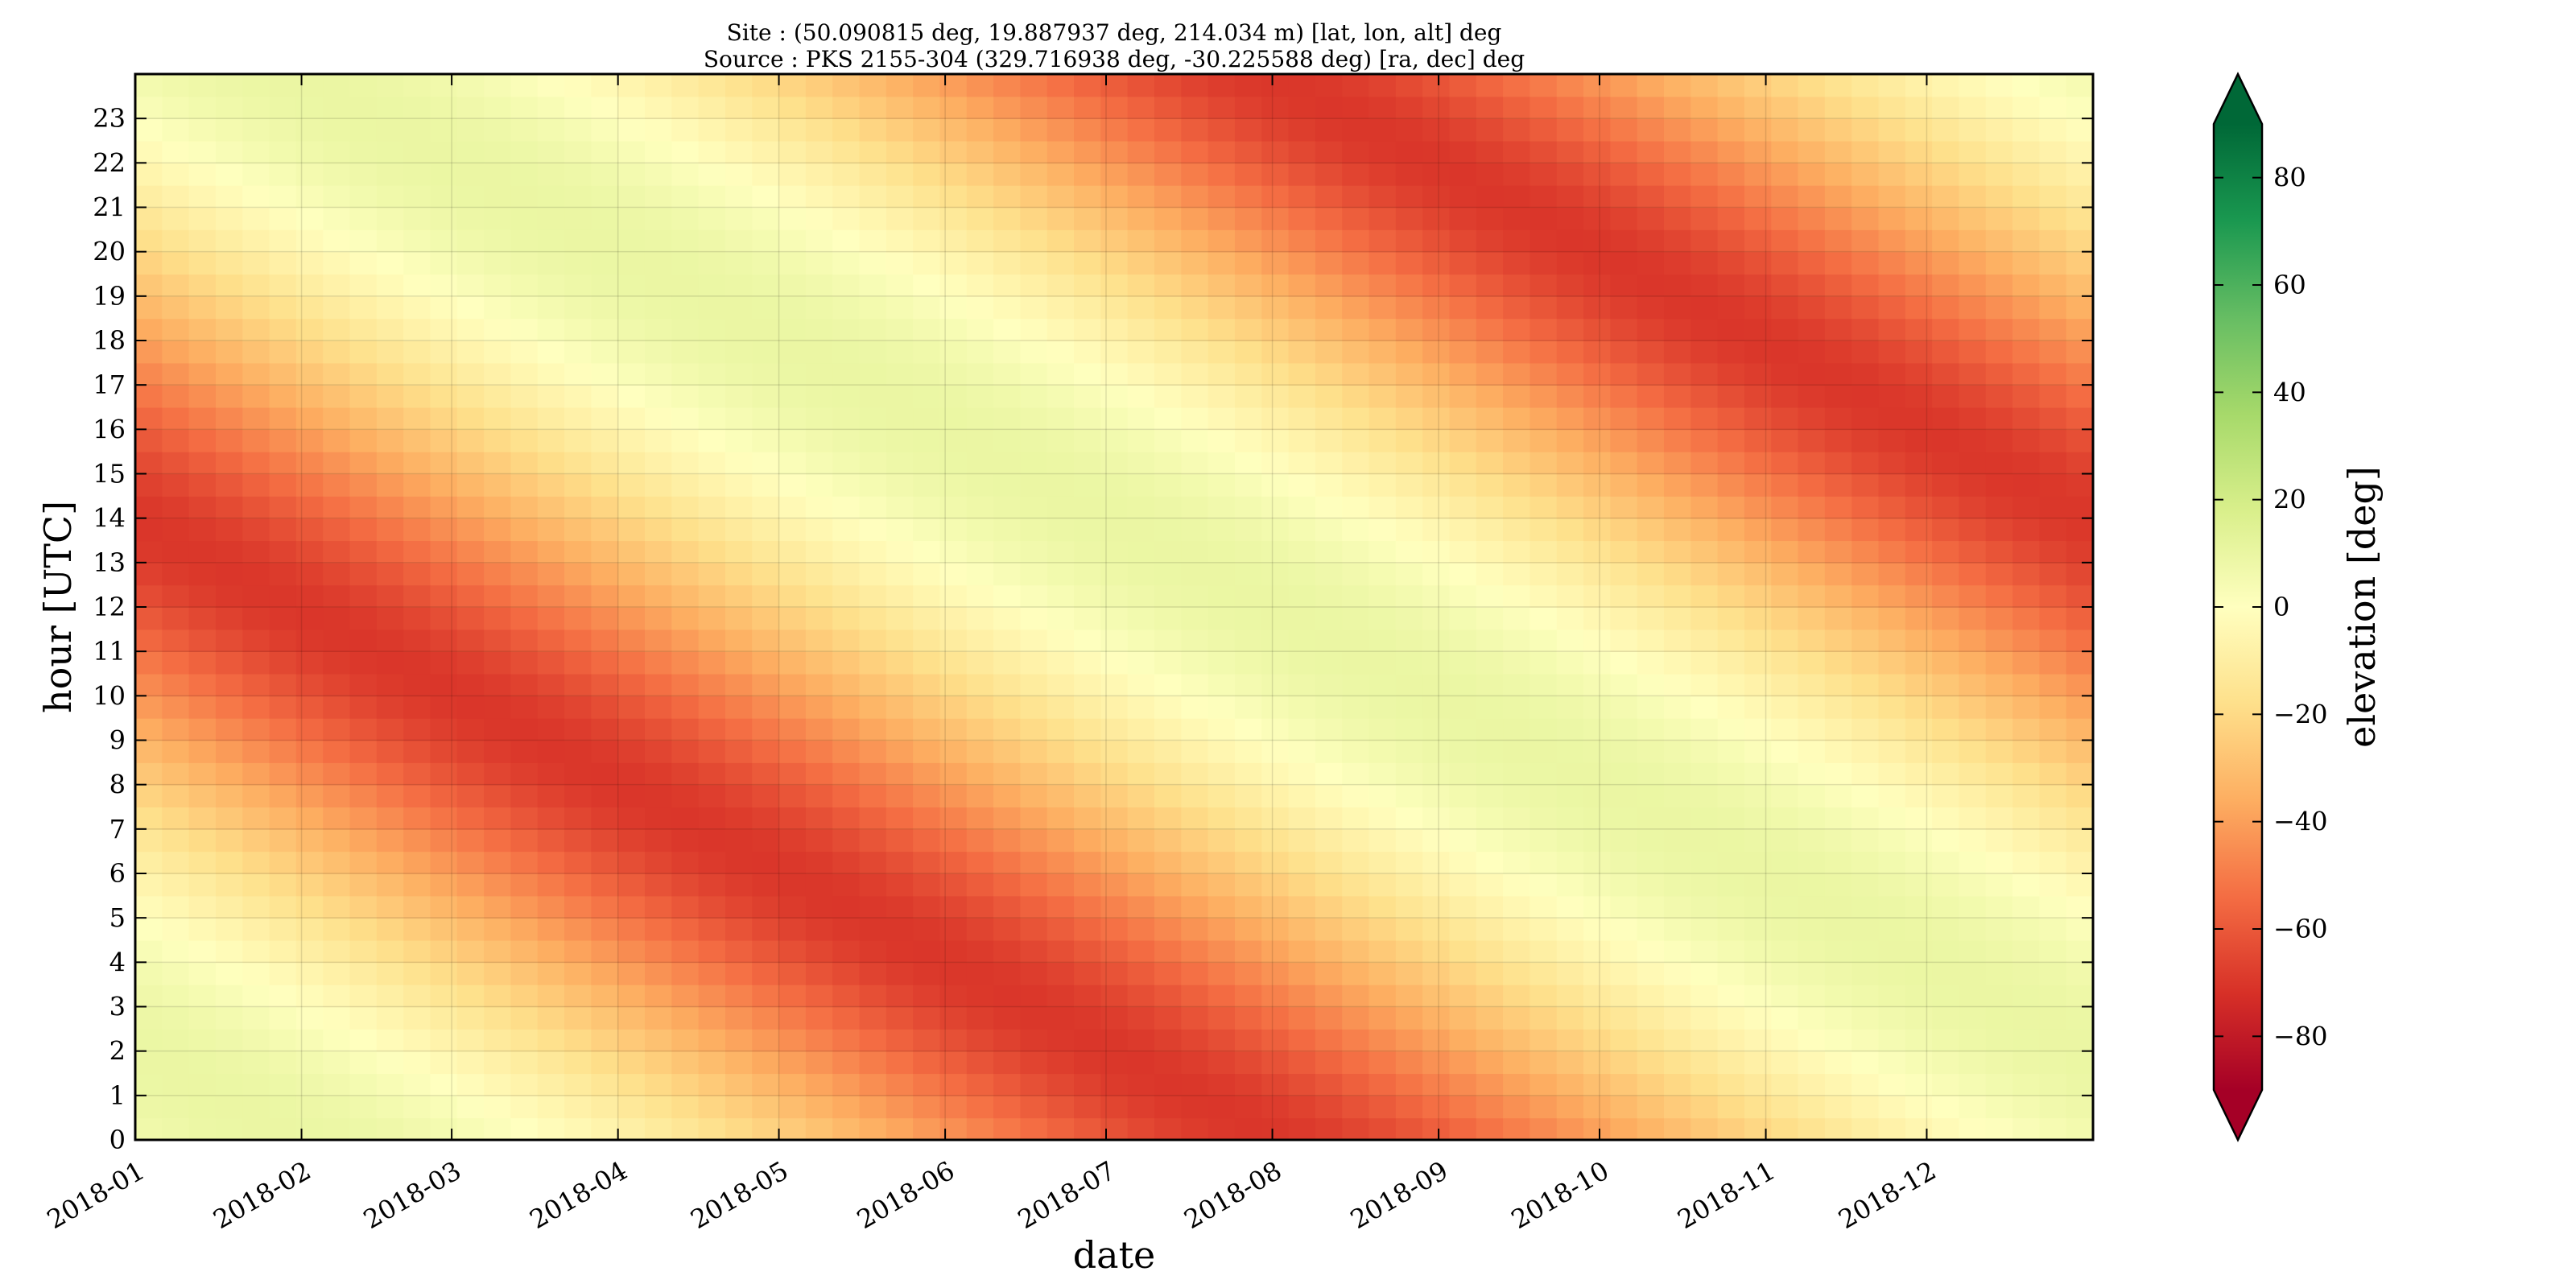 This screenshot has width=2576, height=1288. I want to click on y-tick-label: 21, so click(109, 207).